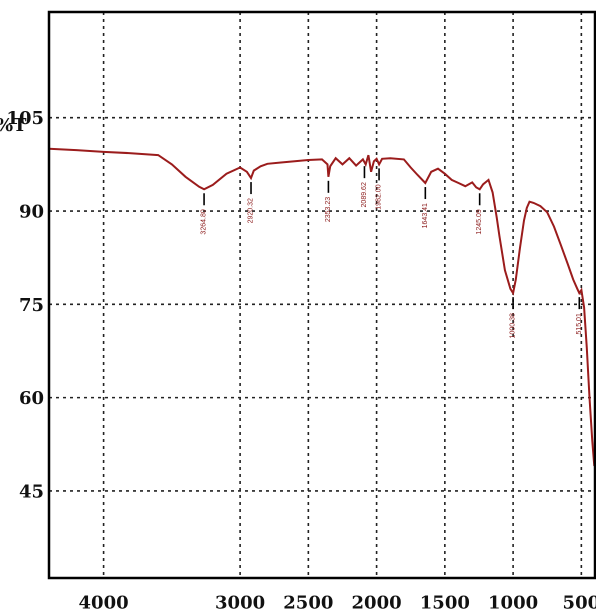  I want to click on x-tick-label-4000: 4000, so click(104, 603).